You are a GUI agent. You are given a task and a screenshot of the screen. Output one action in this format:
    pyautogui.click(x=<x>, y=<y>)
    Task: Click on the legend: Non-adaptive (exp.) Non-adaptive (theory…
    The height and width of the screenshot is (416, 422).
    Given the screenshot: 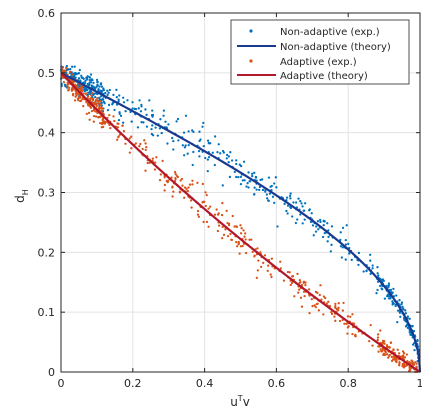 What is the action you would take?
    pyautogui.click(x=320, y=52)
    